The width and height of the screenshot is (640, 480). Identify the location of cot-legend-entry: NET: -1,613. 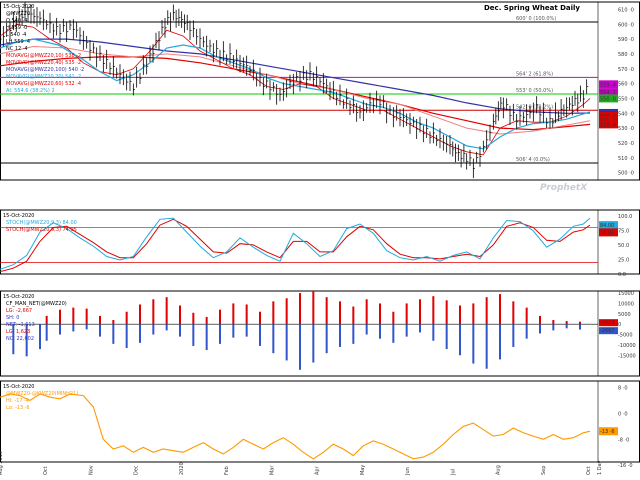
(20, 325).